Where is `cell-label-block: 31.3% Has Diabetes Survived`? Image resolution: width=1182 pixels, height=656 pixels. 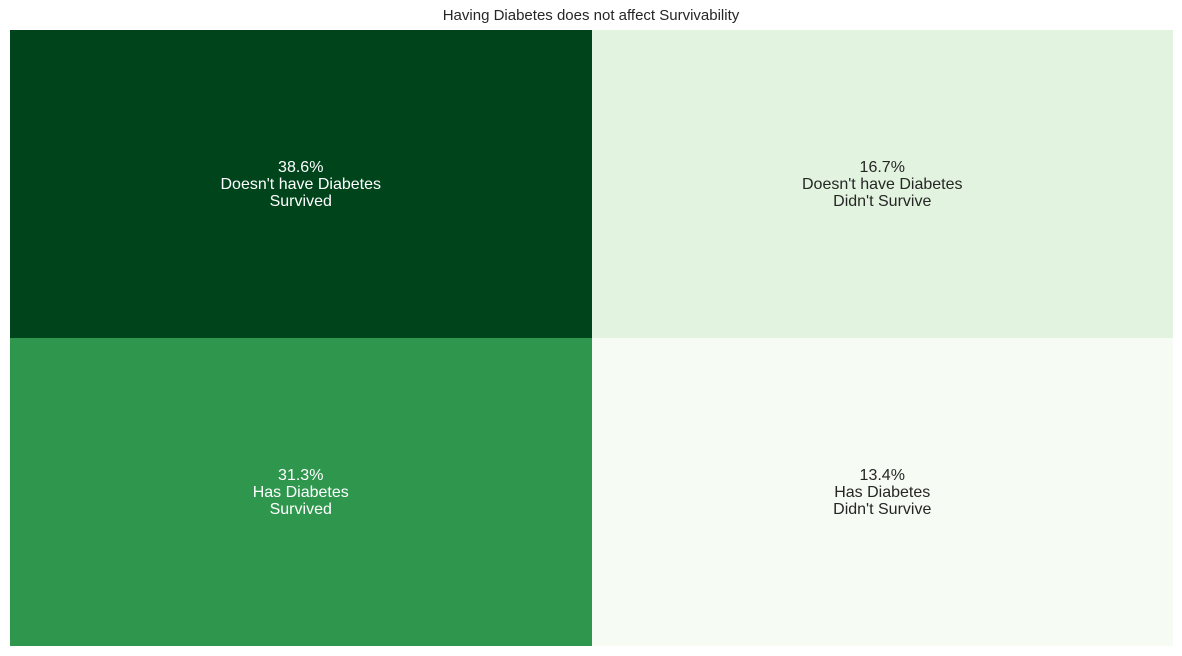 cell-label-block: 31.3% Has Diabetes Survived is located at coordinates (301, 492).